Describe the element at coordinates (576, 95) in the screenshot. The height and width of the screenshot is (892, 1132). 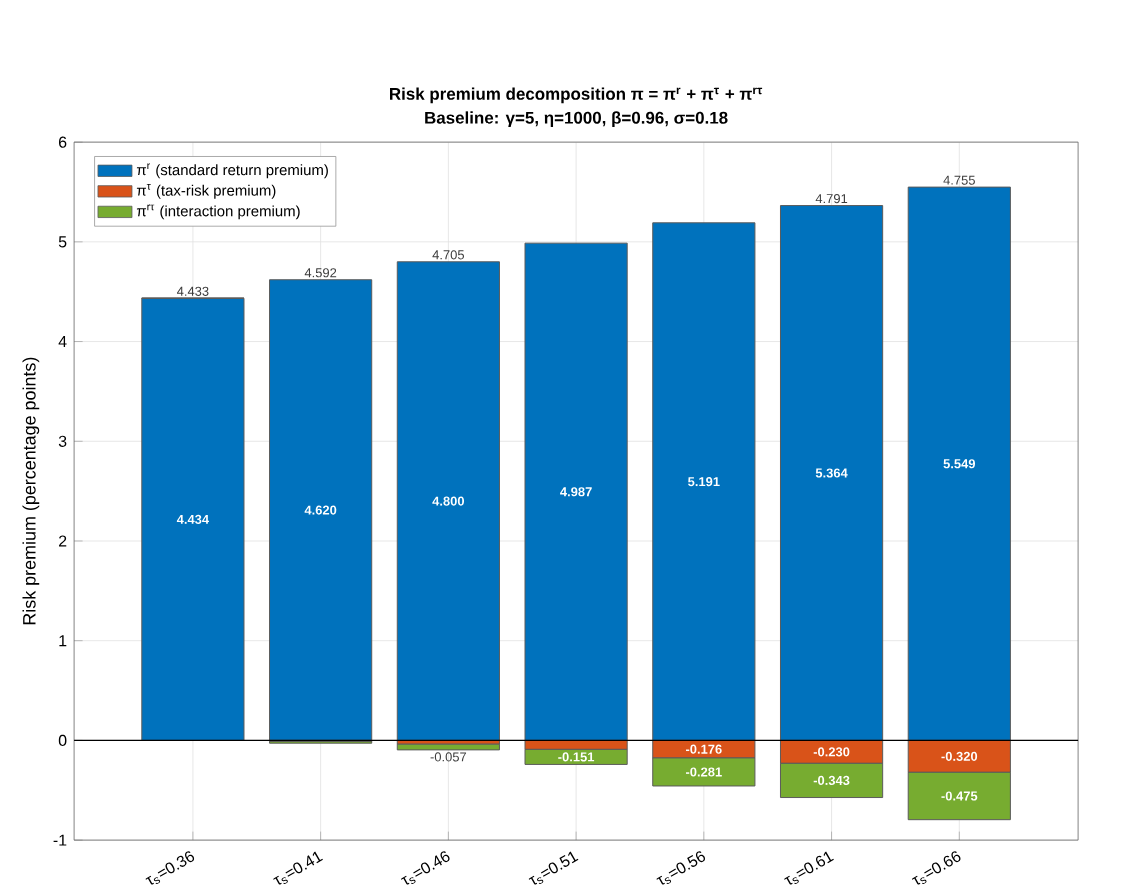
I see `chart-title: Risk premium decomposition π = π$^{r}$ + π$^{τ}$ + π$^{rτ}$` at that location.